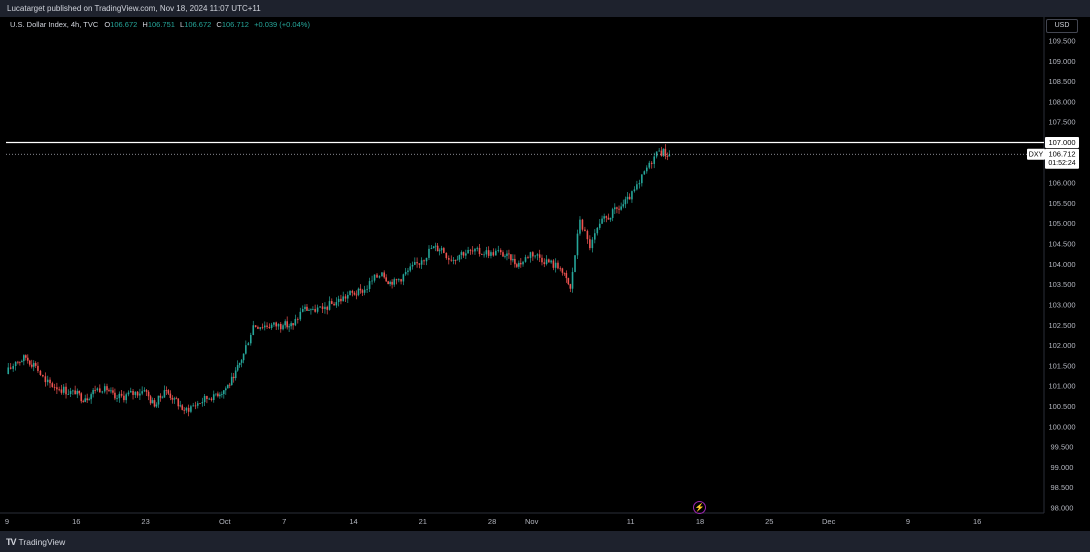 The width and height of the screenshot is (1090, 552). Describe the element at coordinates (1061, 81) in the screenshot. I see `price-tick-label: 108.500` at that location.